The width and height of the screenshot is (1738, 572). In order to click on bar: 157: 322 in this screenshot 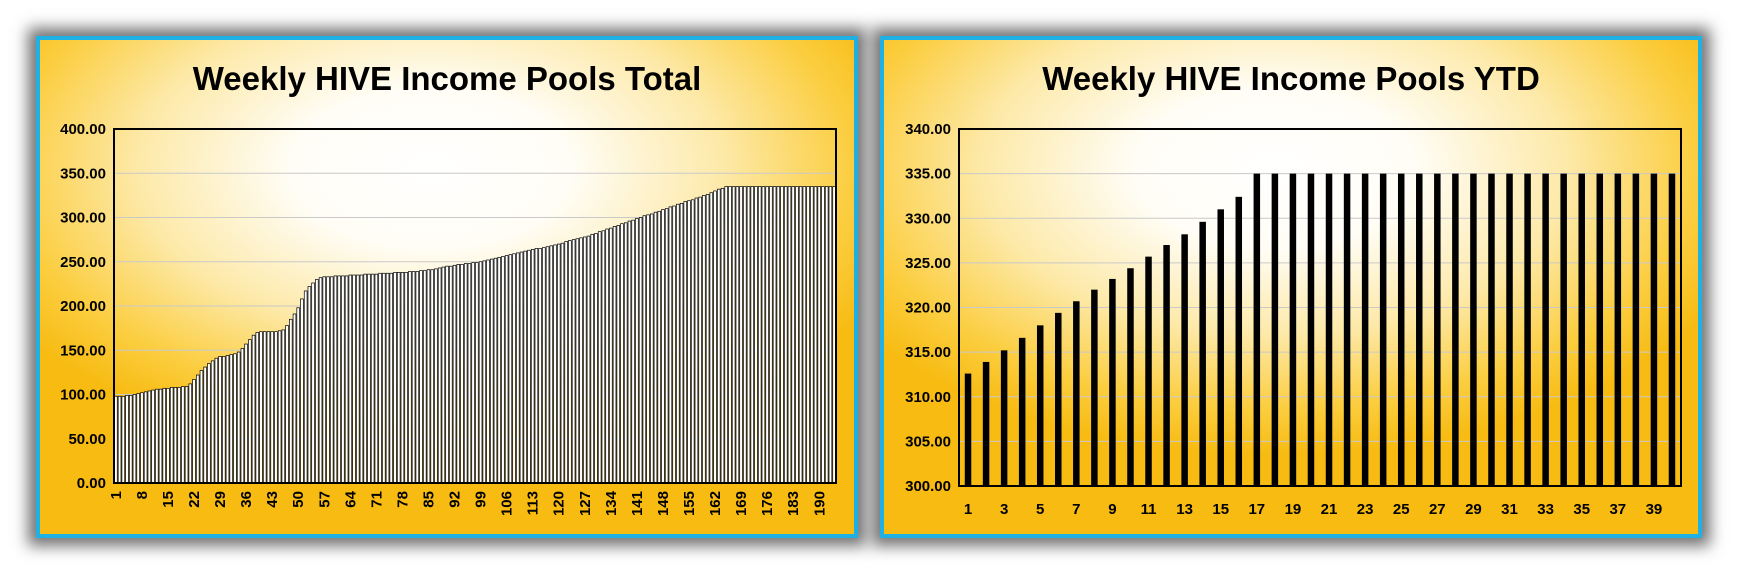, I will do `click(696, 340)`.